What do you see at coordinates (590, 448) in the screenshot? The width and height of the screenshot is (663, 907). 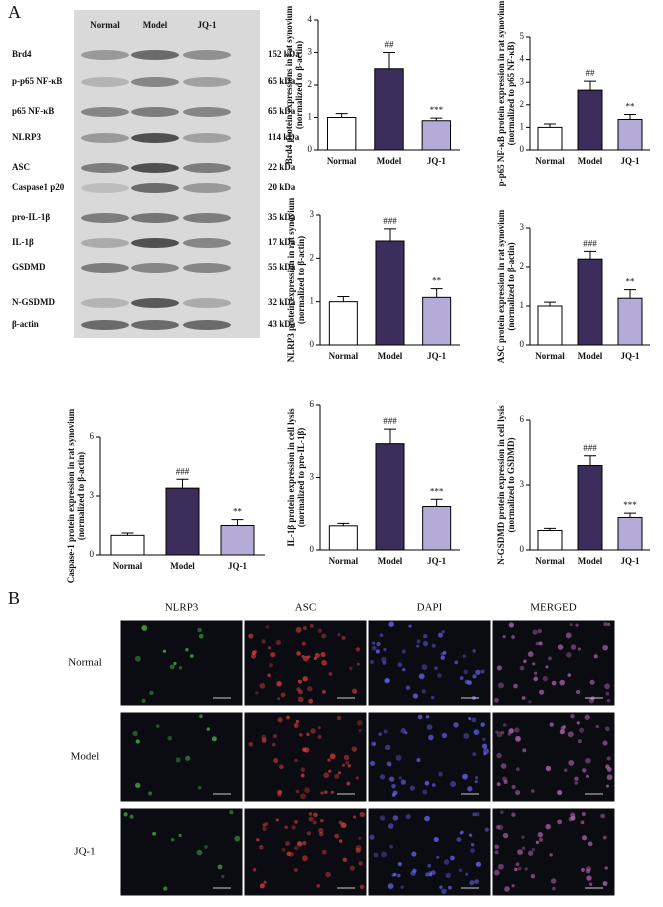 I see `significance-label: ###` at bounding box center [590, 448].